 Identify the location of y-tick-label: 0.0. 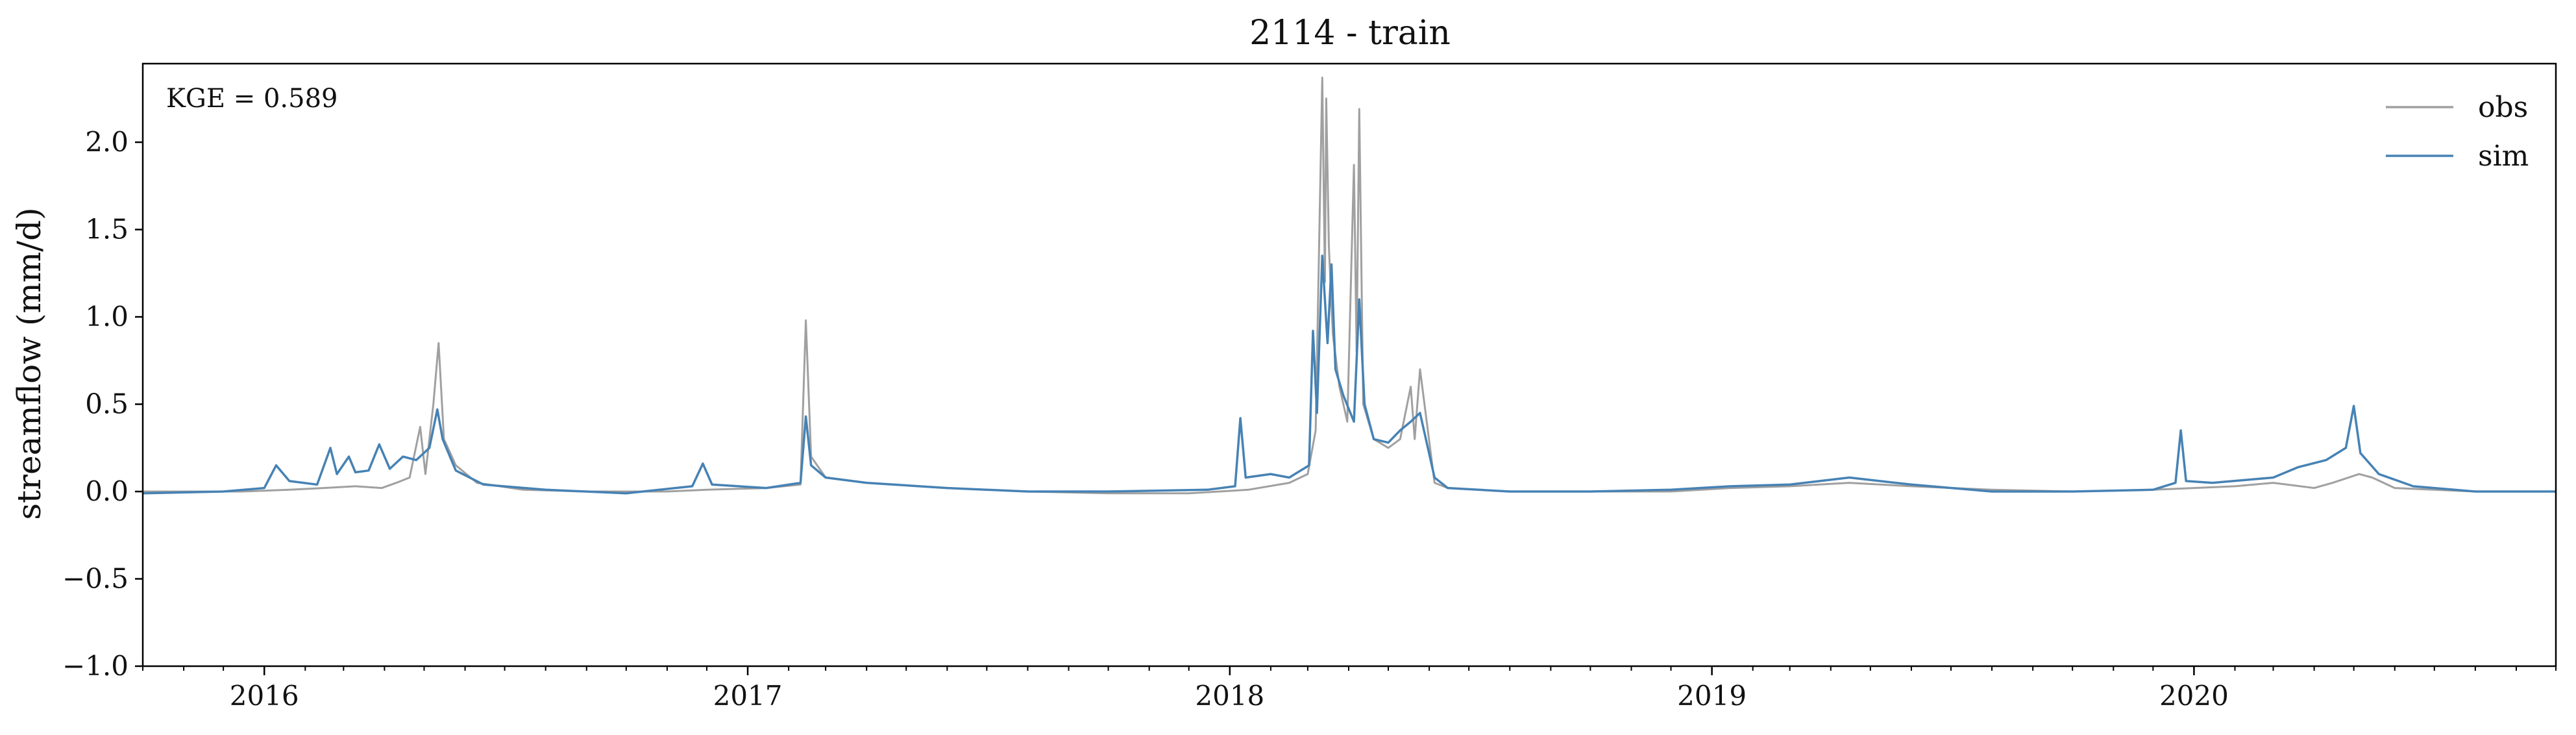
(107, 491).